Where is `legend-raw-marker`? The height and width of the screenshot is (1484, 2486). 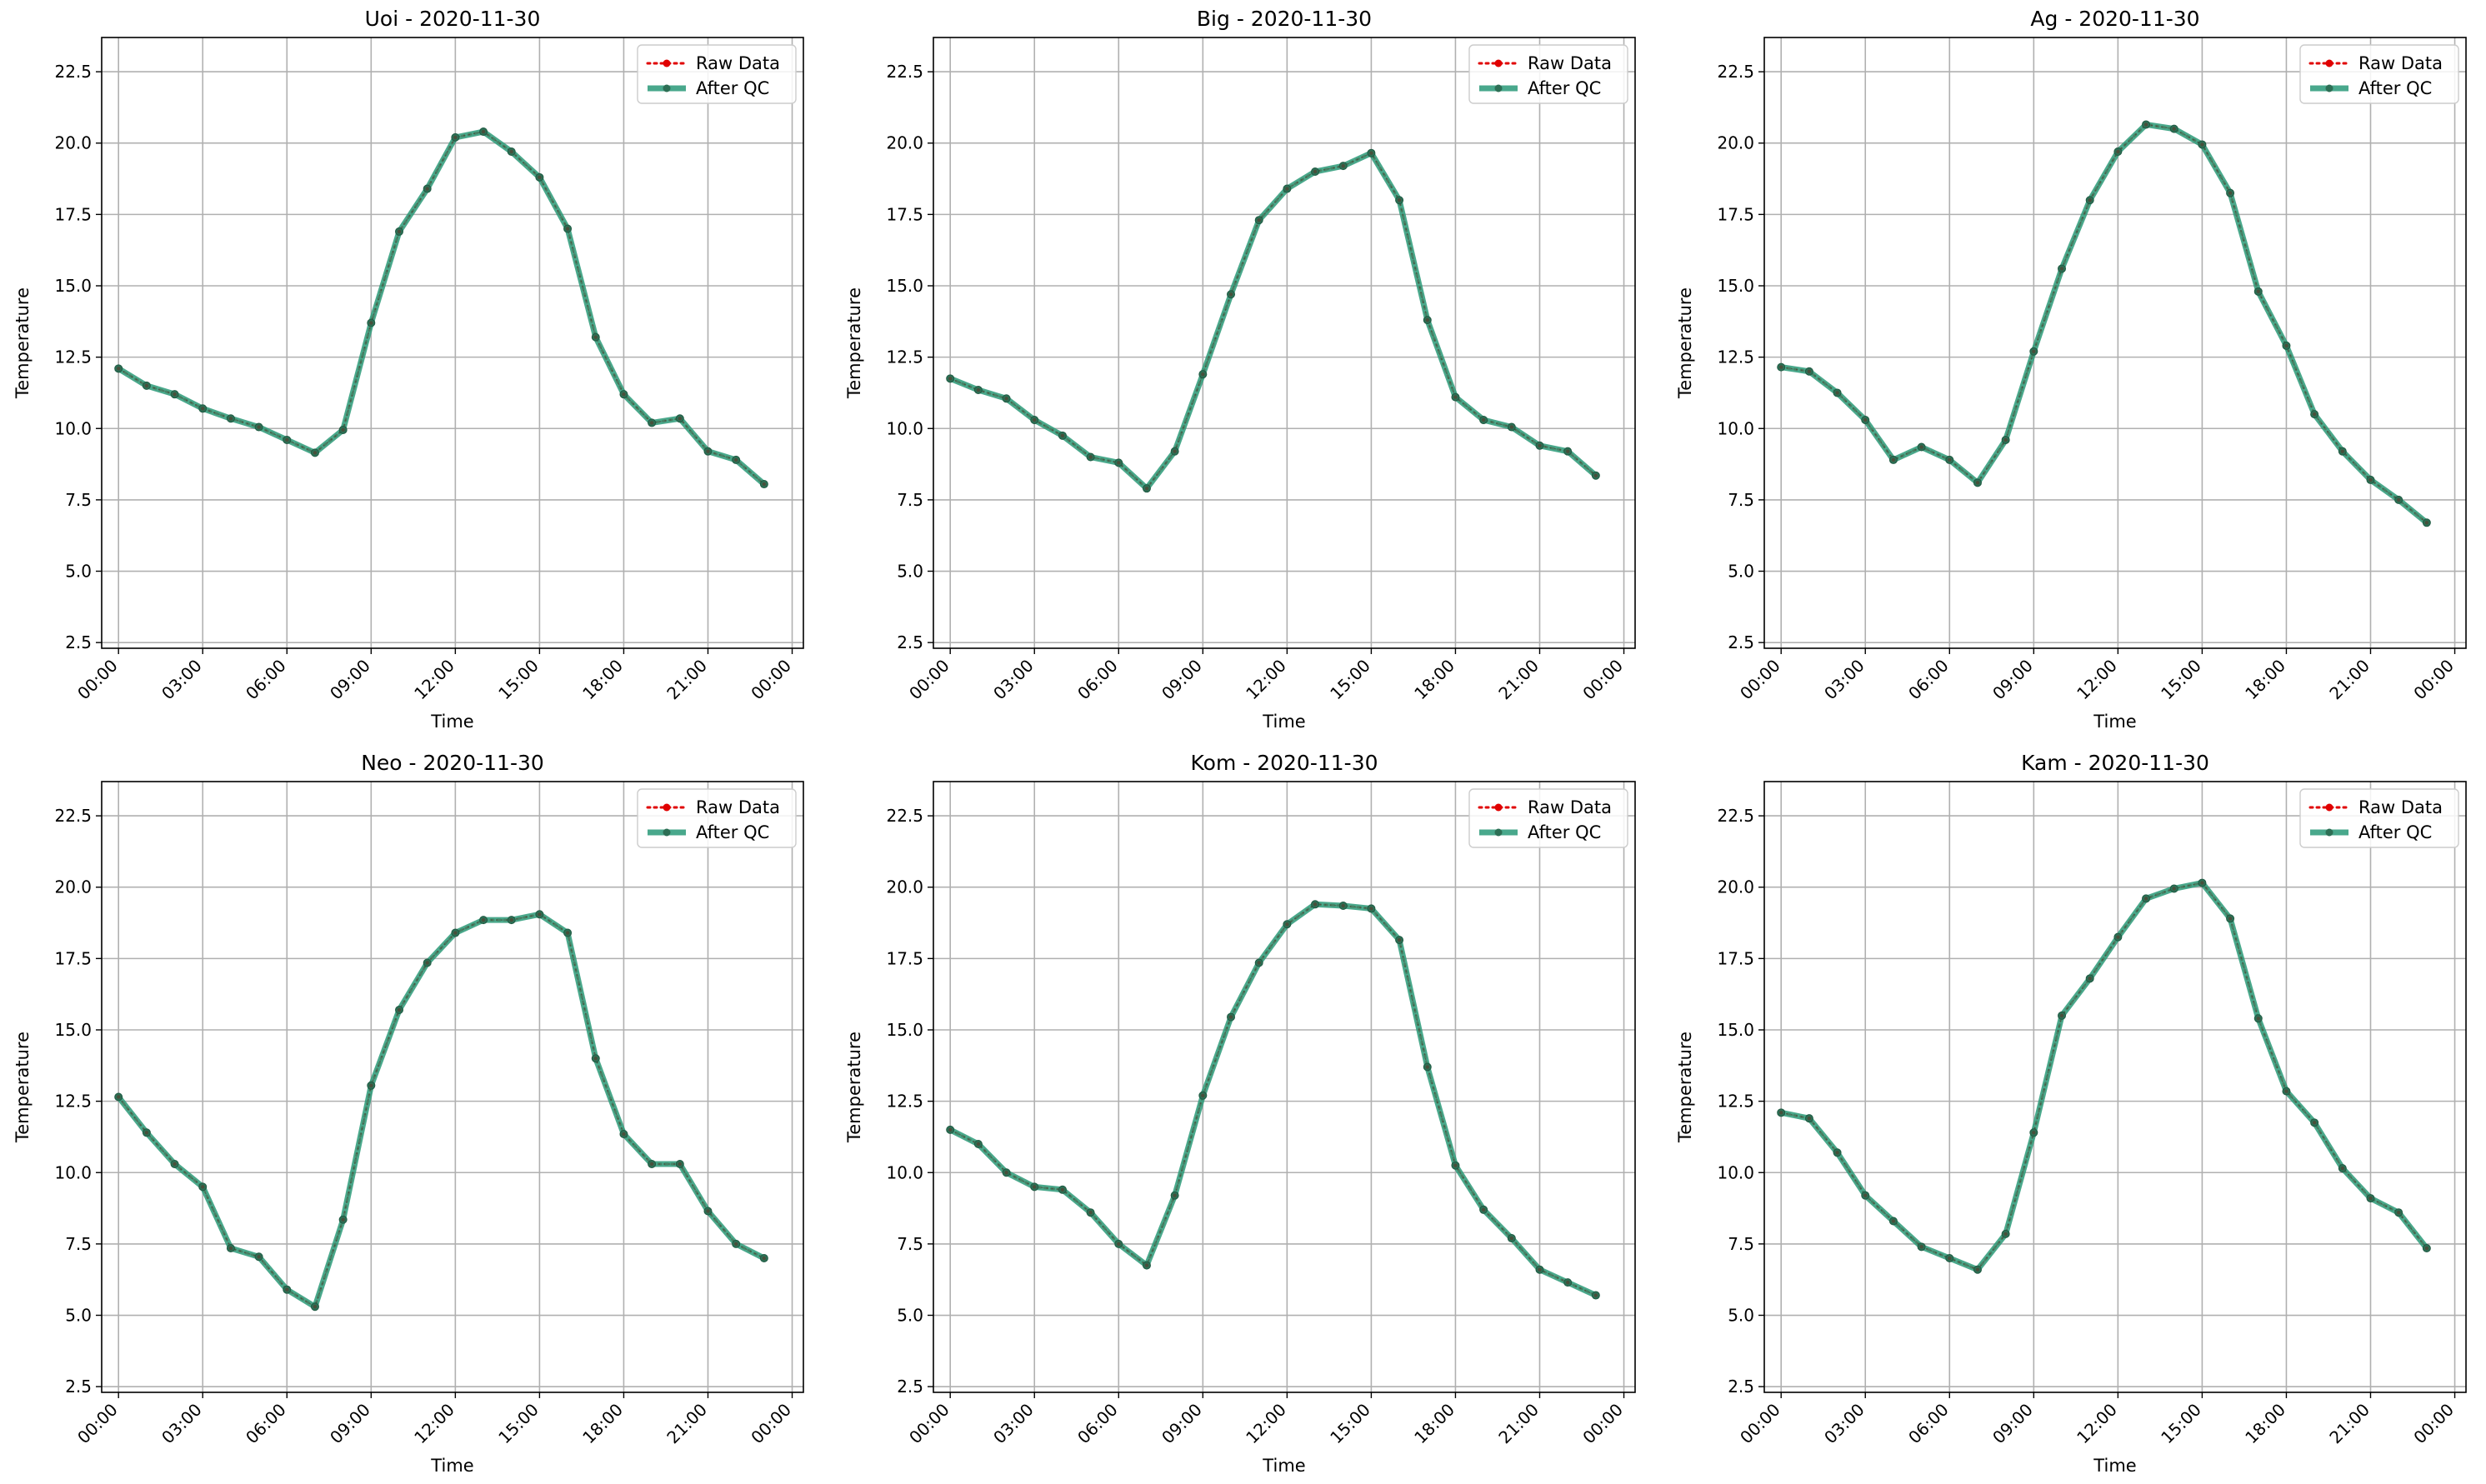 legend-raw-marker is located at coordinates (667, 807).